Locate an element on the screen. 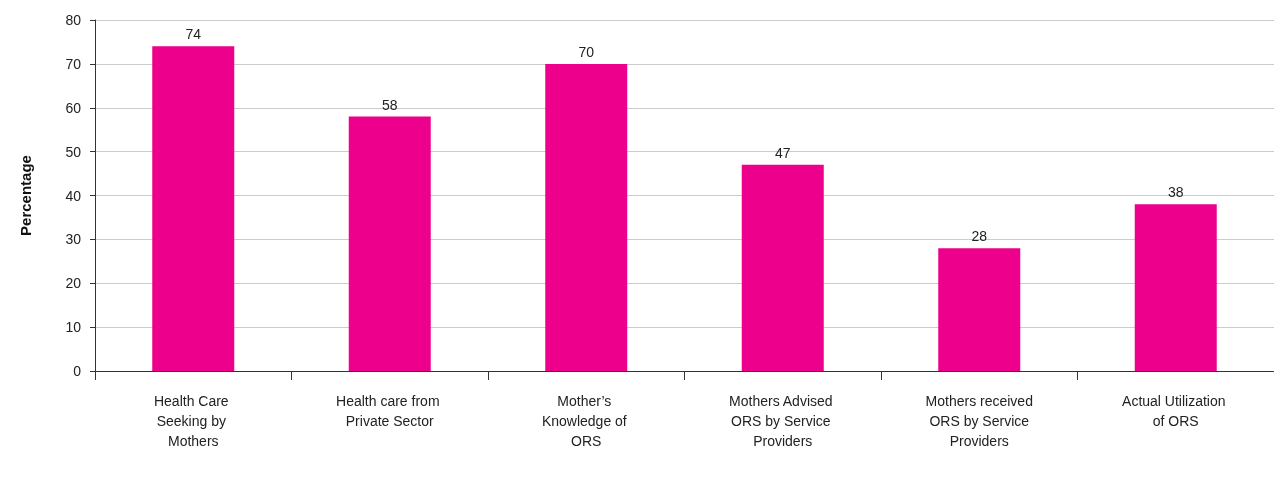 Image resolution: width=1274 pixels, height=484 pixels. y-tick-label: 70 is located at coordinates (73, 63).